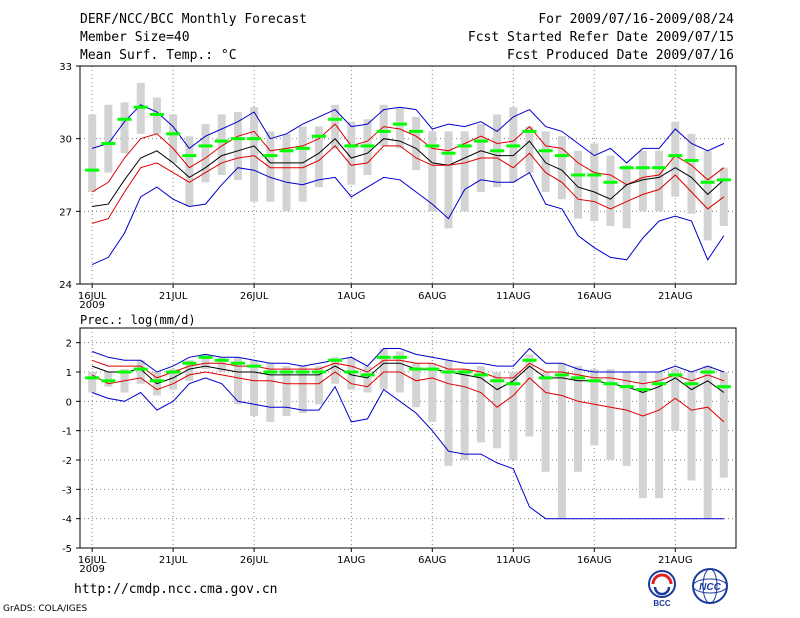 This screenshot has width=800, height=618. I want to click on series-line-meanplussd, so click(408, 158).